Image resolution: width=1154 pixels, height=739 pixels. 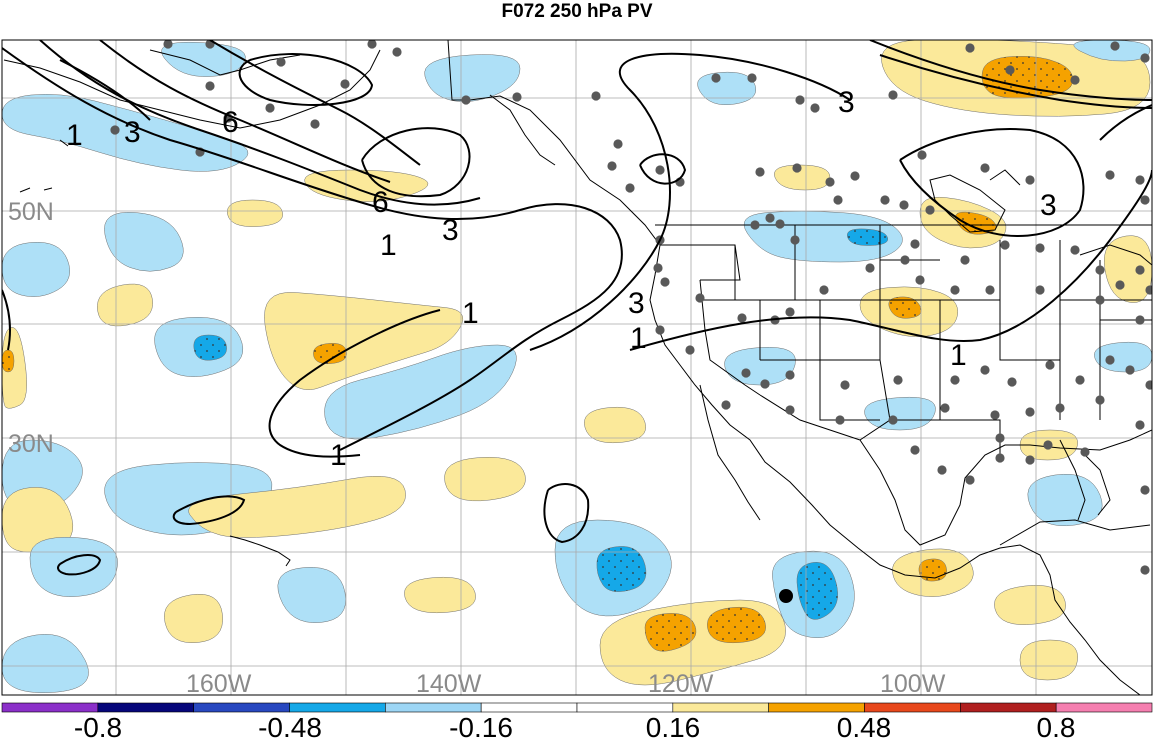 I want to click on colorbar-tick-label: 0.8, so click(x=1056, y=725).